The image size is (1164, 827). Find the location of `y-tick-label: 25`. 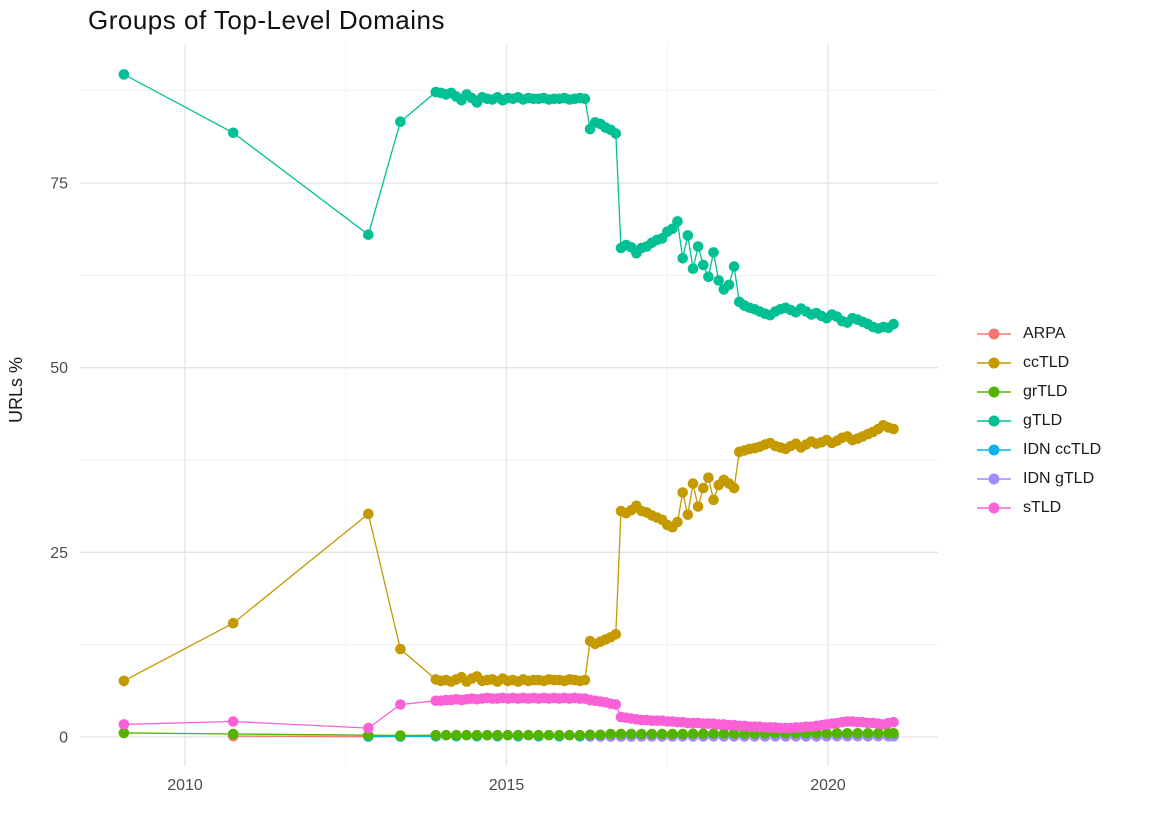

y-tick-label: 25 is located at coordinates (59, 553).